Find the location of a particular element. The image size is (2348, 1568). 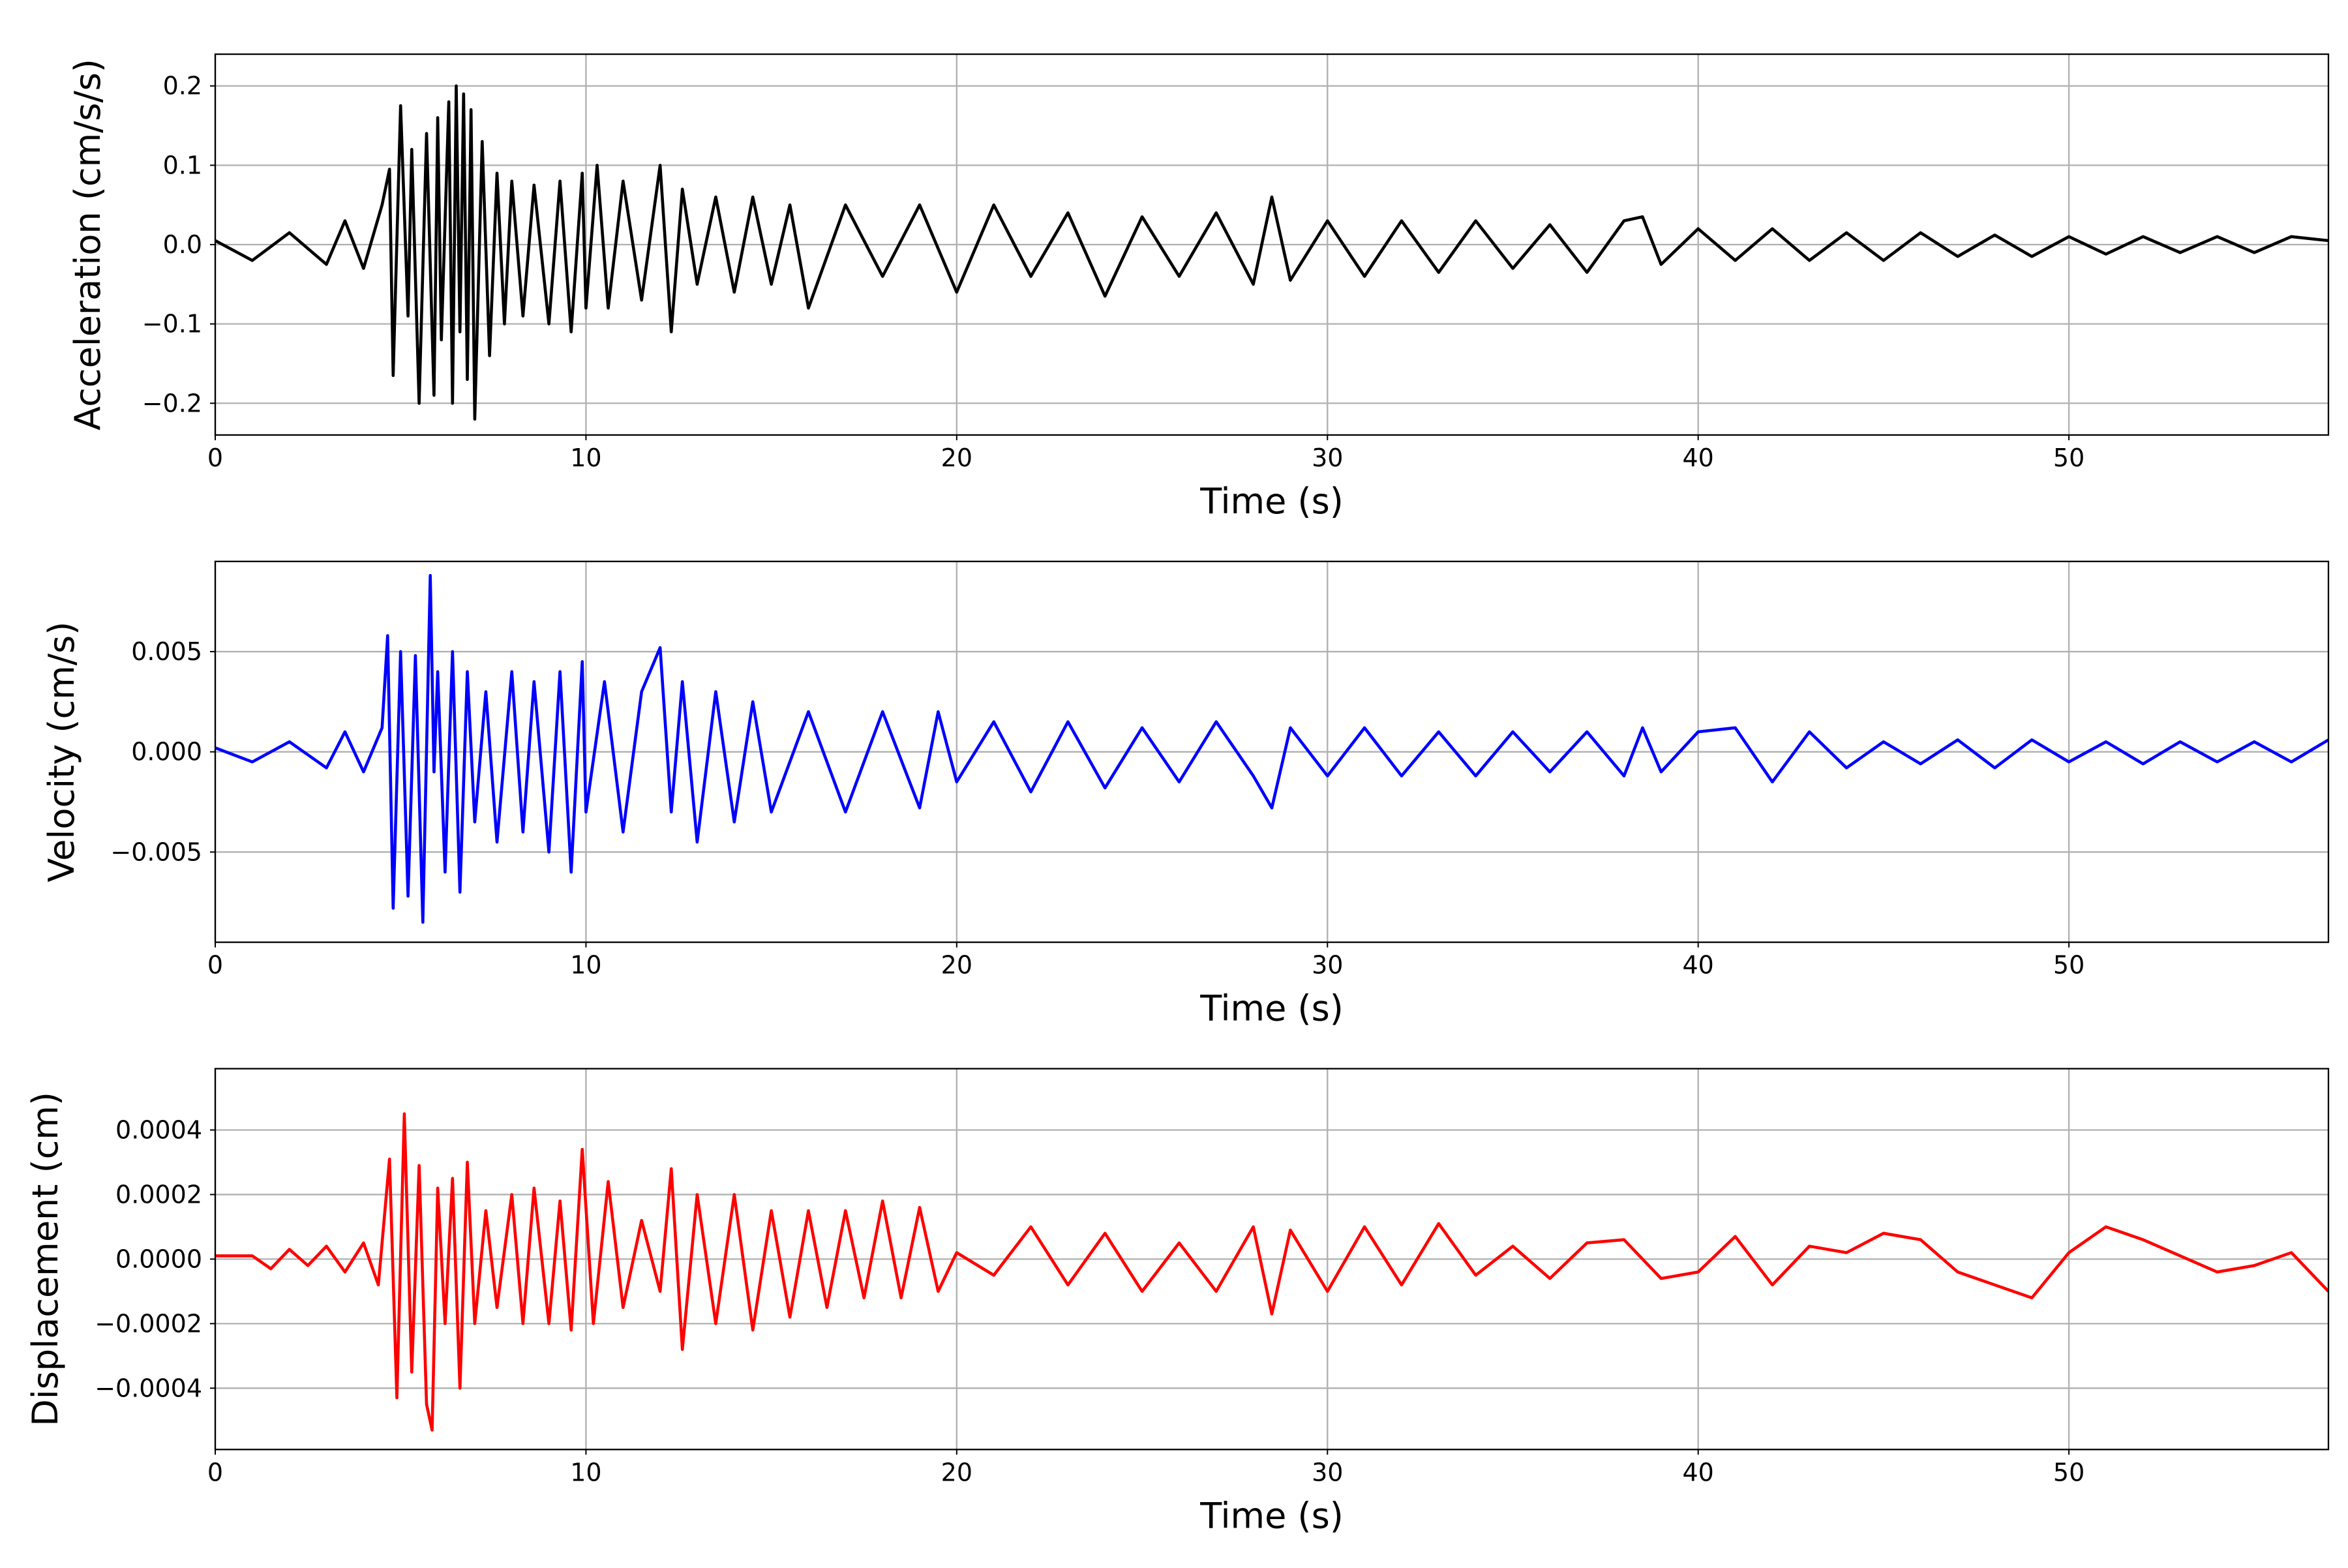

displacement-ylabel: Displacement (cm) is located at coordinates (45, 1259).